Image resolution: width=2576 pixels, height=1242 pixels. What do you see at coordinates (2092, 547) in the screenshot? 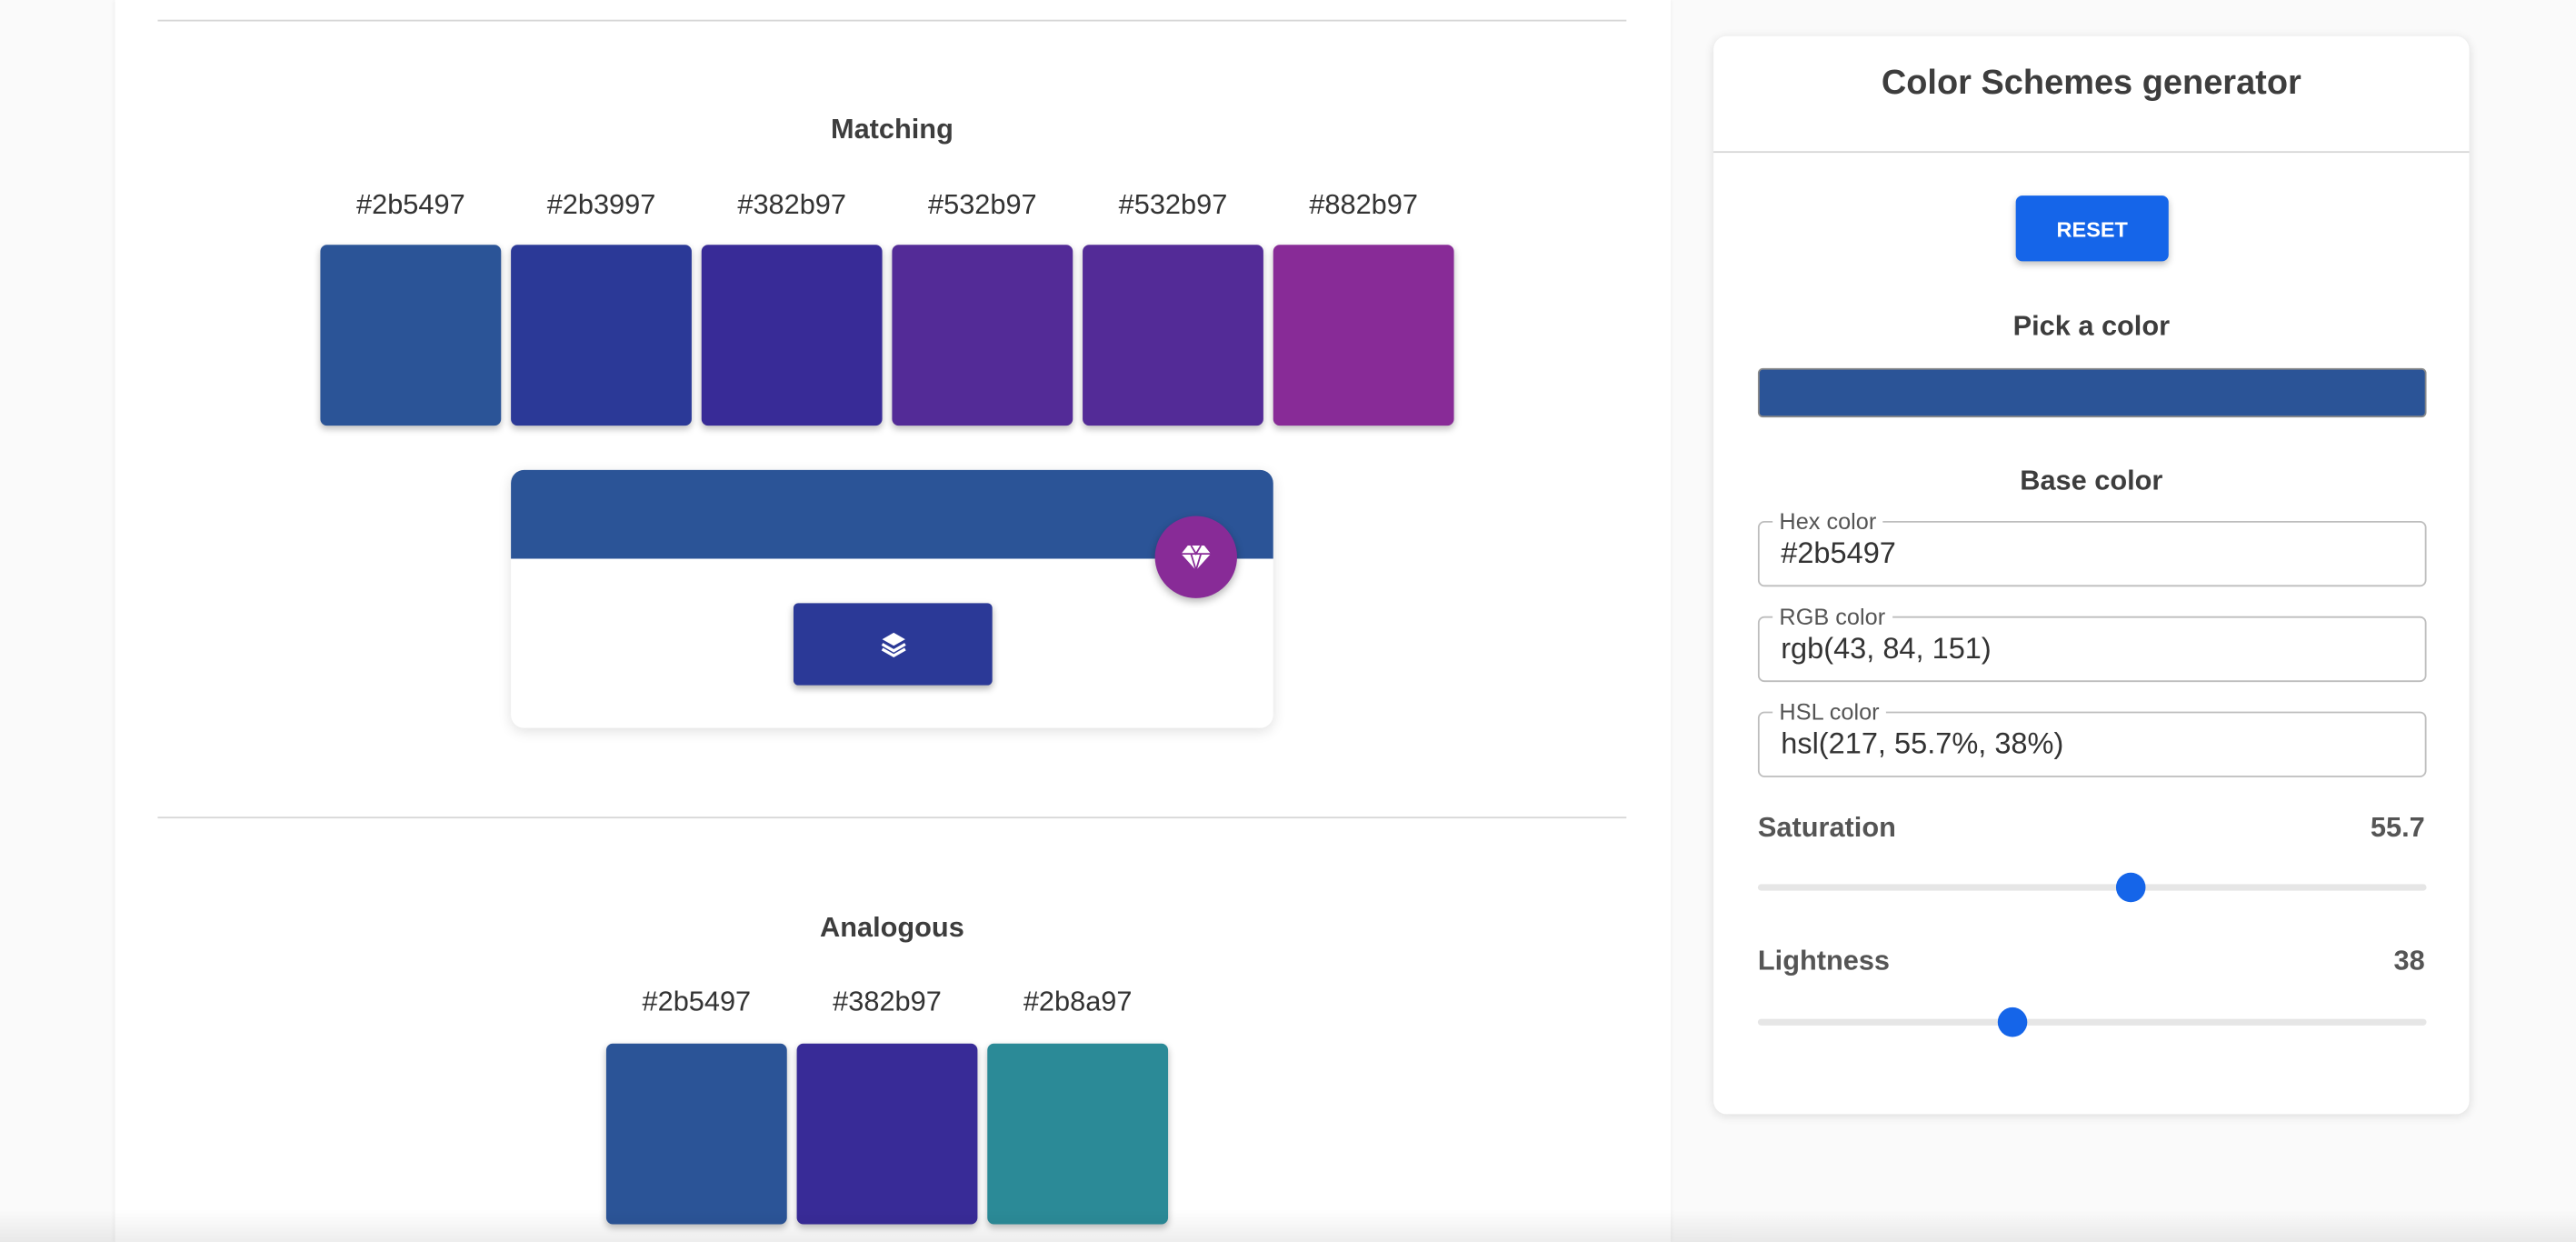
I see `text-field: Hex color #2b5497` at bounding box center [2092, 547].